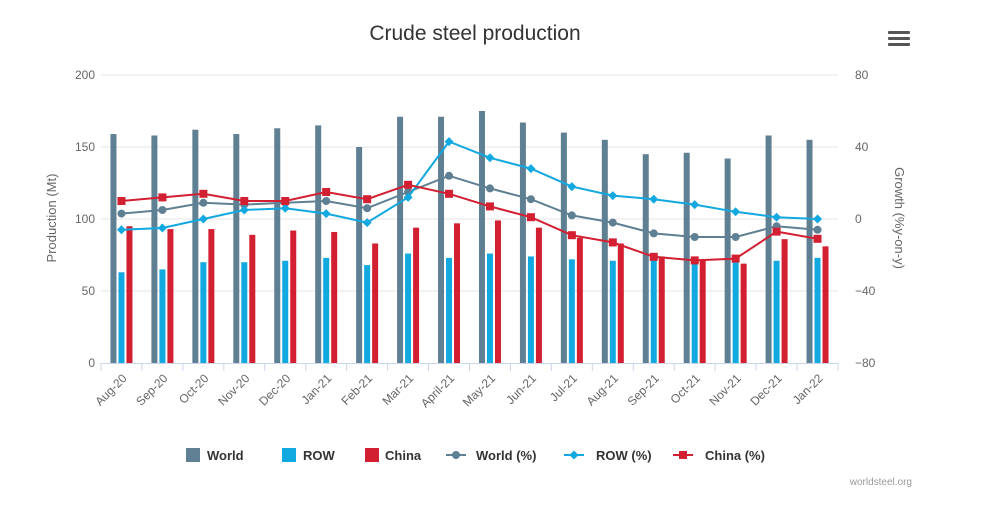 Image resolution: width=1000 pixels, height=515 pixels. I want to click on y-tick-label-right: 80, so click(862, 75).